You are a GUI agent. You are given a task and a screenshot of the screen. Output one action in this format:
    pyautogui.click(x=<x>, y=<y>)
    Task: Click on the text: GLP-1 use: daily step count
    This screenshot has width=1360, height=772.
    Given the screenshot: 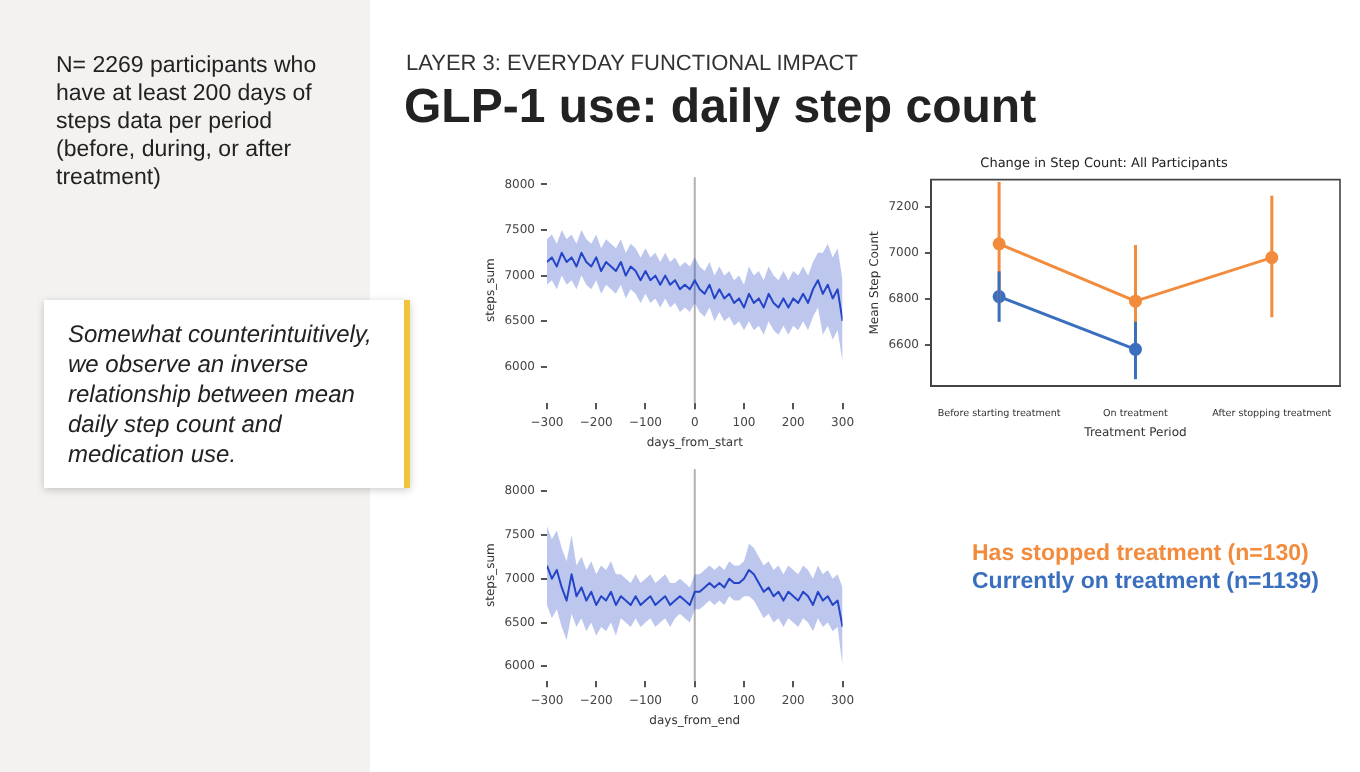 What is the action you would take?
    pyautogui.click(x=720, y=108)
    